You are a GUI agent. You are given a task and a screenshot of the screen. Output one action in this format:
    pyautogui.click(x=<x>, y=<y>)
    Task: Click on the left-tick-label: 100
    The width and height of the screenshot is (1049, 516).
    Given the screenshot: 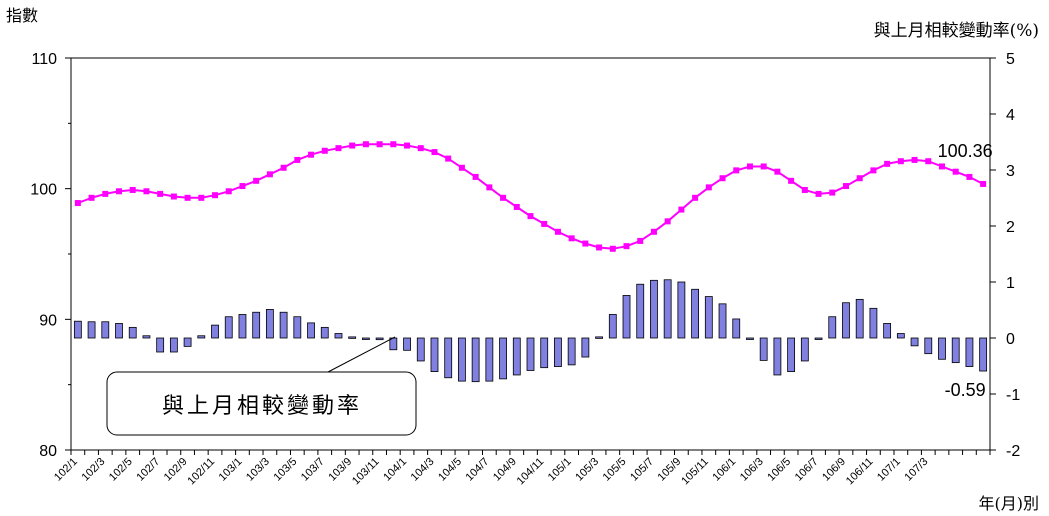 What is the action you would take?
    pyautogui.click(x=43, y=190)
    